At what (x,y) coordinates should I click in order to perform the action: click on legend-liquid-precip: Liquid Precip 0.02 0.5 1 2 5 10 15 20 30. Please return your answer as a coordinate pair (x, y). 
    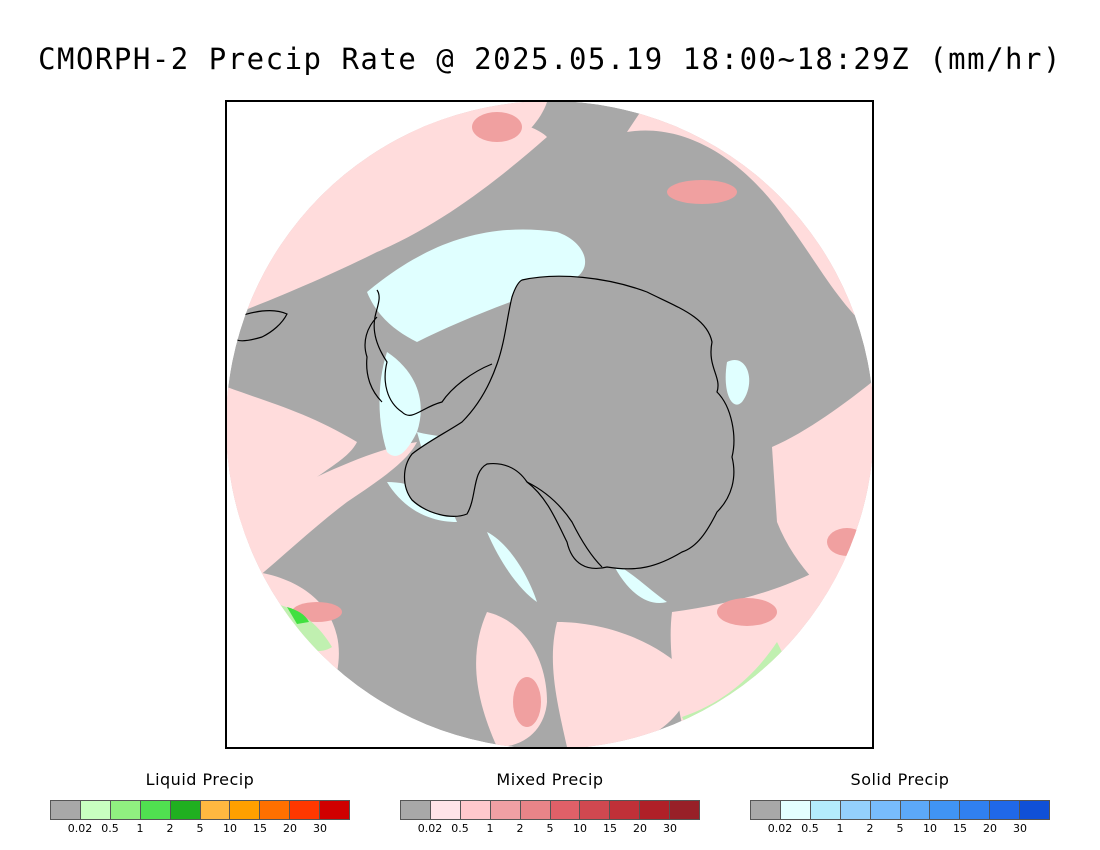
    Looking at the image, I should click on (200, 803).